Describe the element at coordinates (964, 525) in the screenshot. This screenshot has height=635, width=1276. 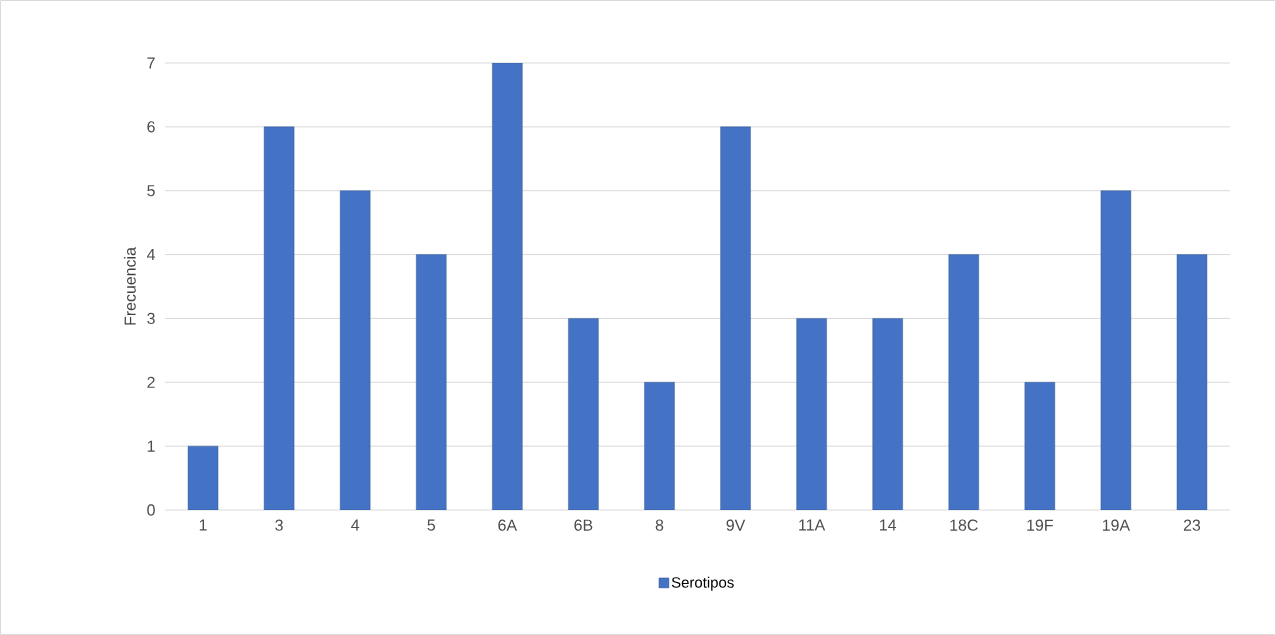
I see `x-tick-label: 18C` at that location.